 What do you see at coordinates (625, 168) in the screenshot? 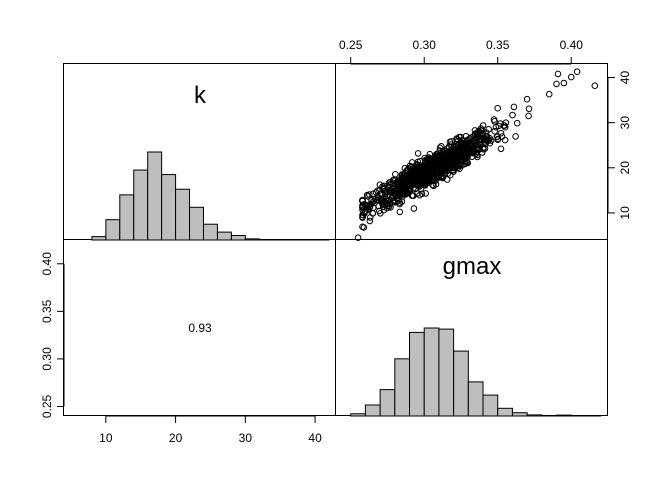
I see `right-axis-tick-label: 20` at bounding box center [625, 168].